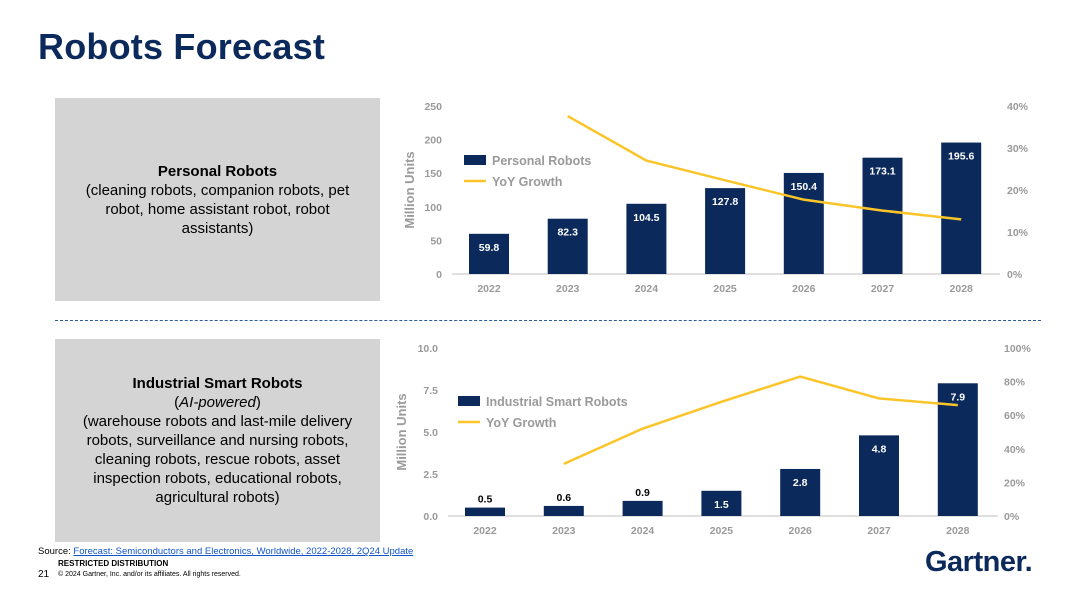  What do you see at coordinates (436, 241) in the screenshot?
I see `y-tick-label: 50` at bounding box center [436, 241].